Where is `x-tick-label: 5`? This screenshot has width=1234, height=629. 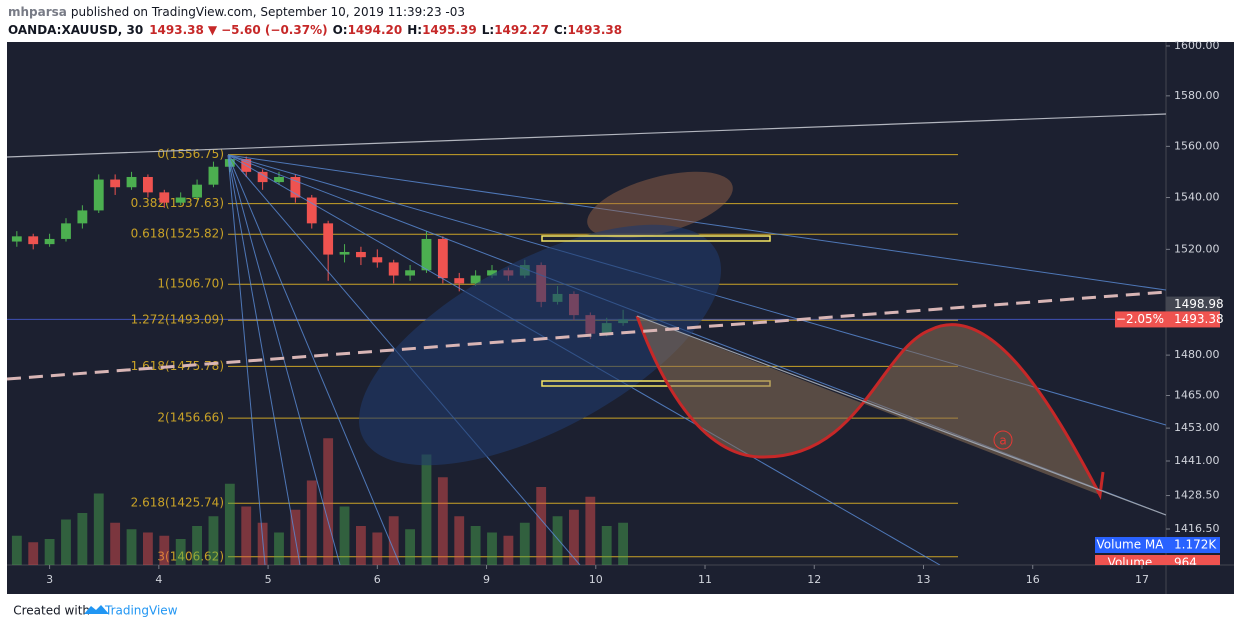
x-tick-label: 5 is located at coordinates (268, 579).